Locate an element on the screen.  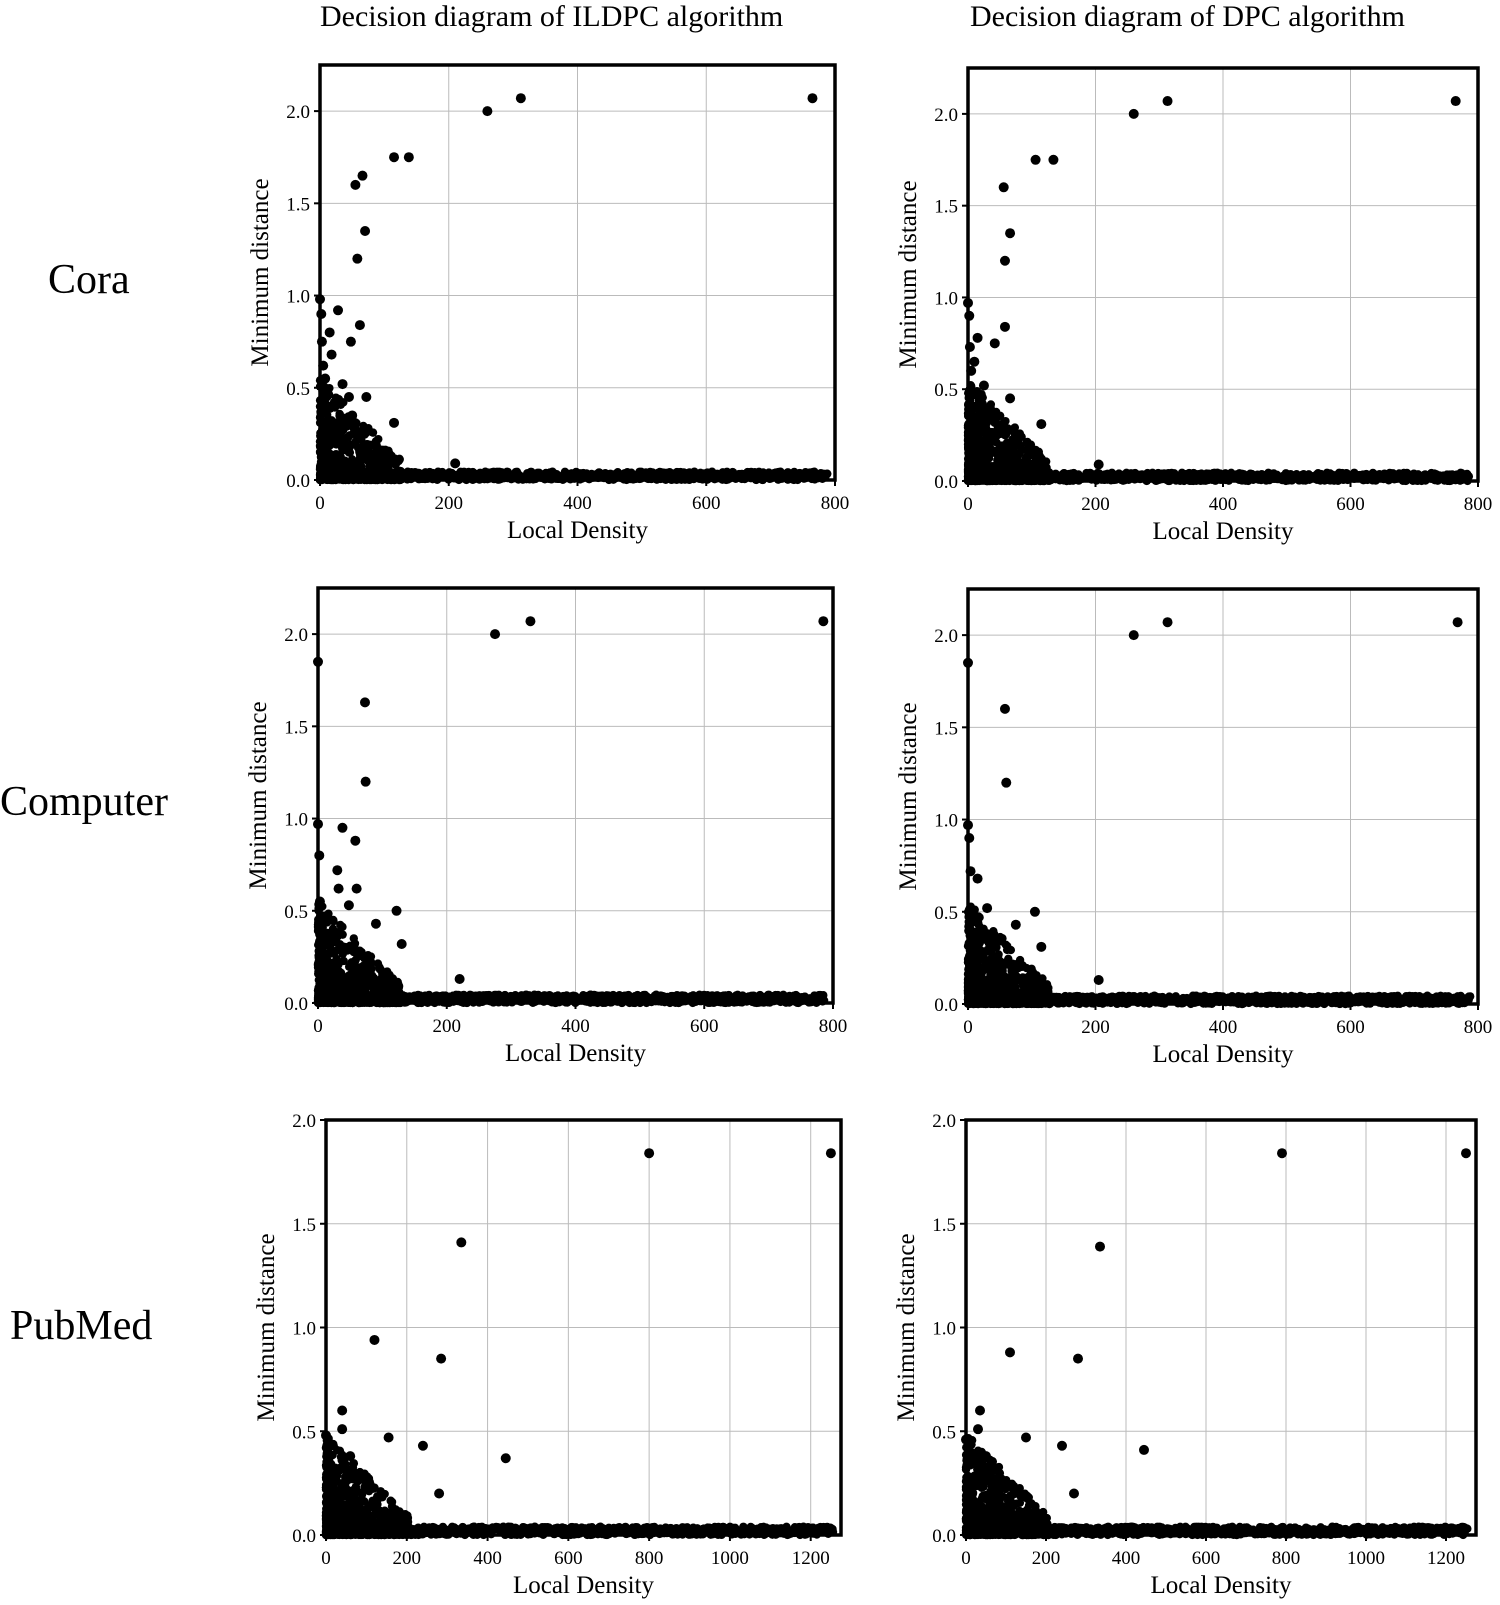
y-tick-label: 2.0 is located at coordinates (946, 115).